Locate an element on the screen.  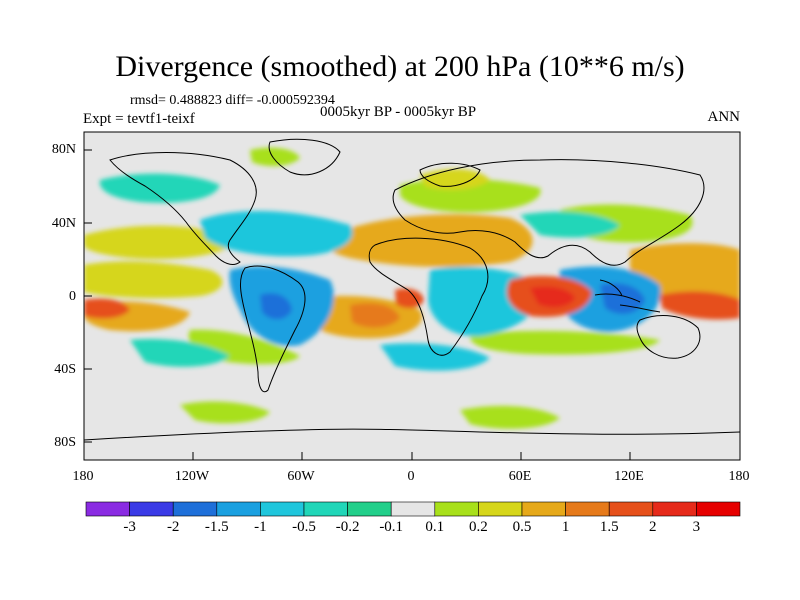
colorbar-label: -1.5 is located at coordinates (216, 527).